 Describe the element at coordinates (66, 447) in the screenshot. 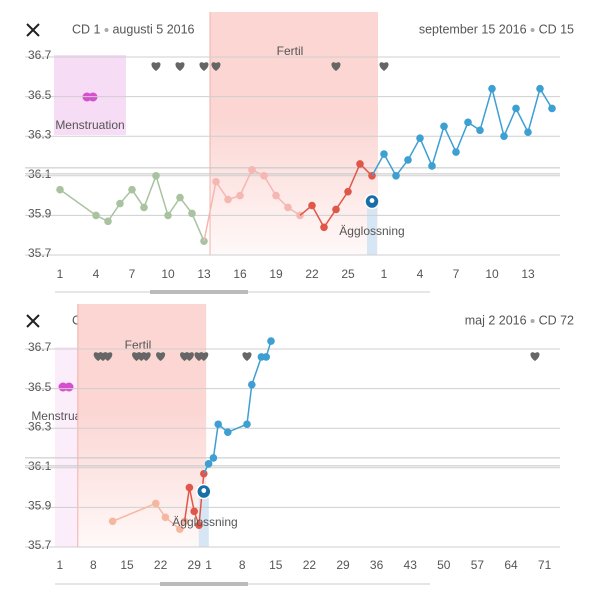

I see `band` at that location.